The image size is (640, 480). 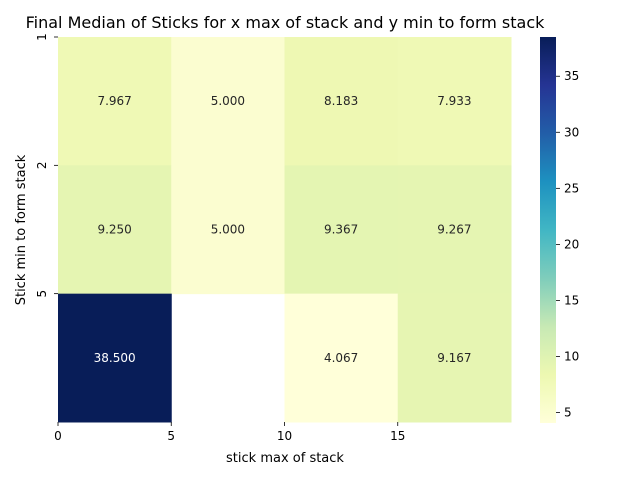 I want to click on x-axis-label: stick max of stack, so click(x=285, y=458).